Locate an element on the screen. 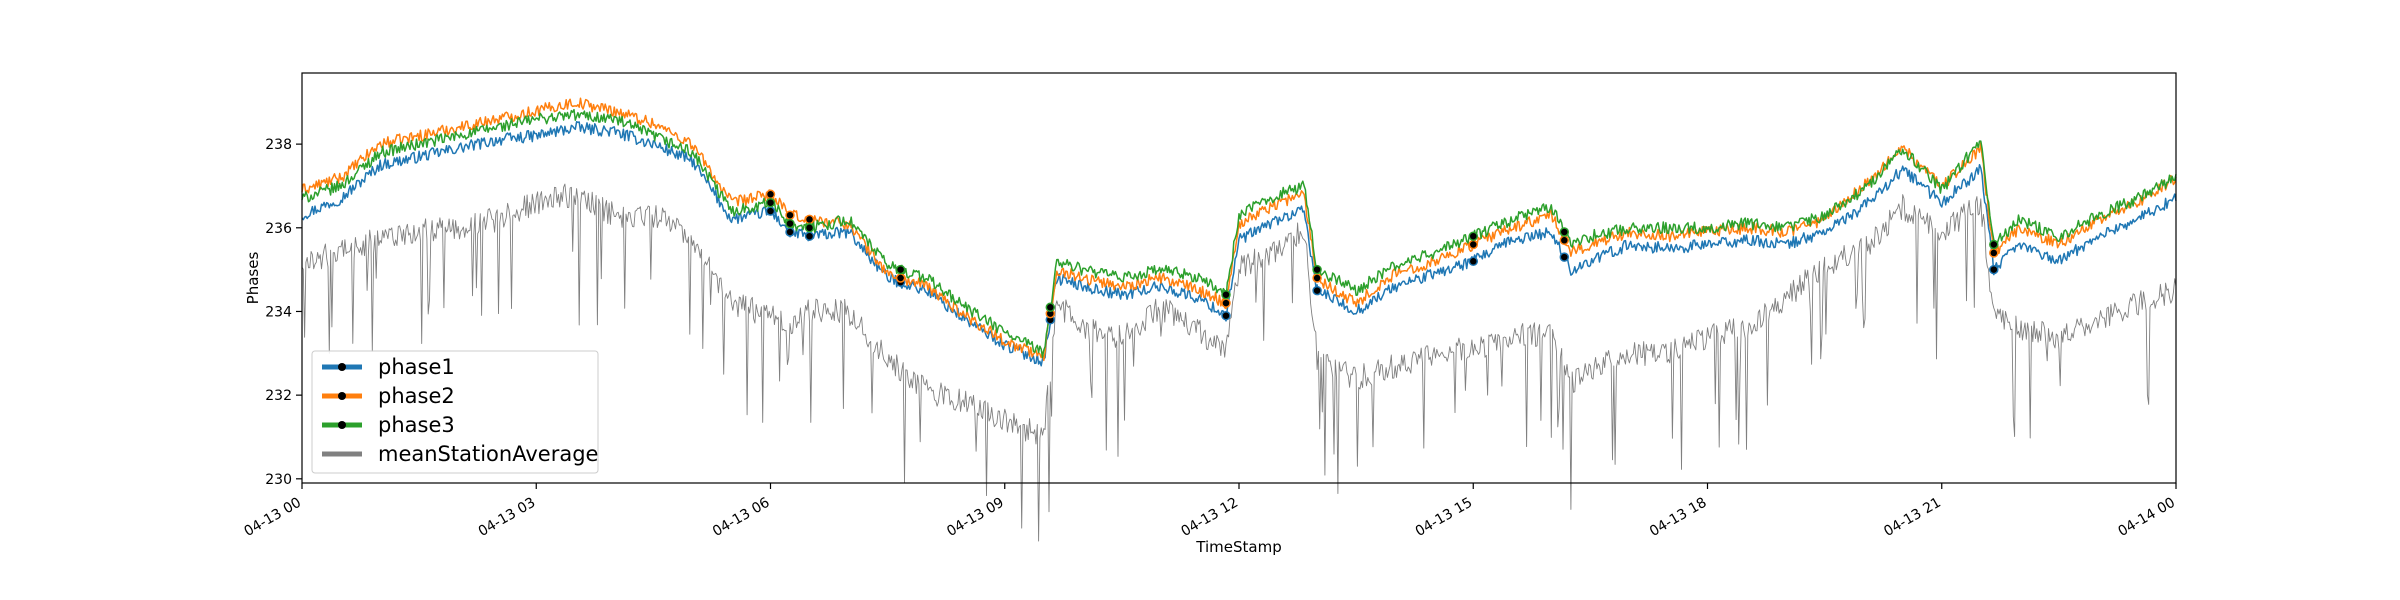 The height and width of the screenshot is (600, 2400). y-tick-label: 230 is located at coordinates (278, 480).